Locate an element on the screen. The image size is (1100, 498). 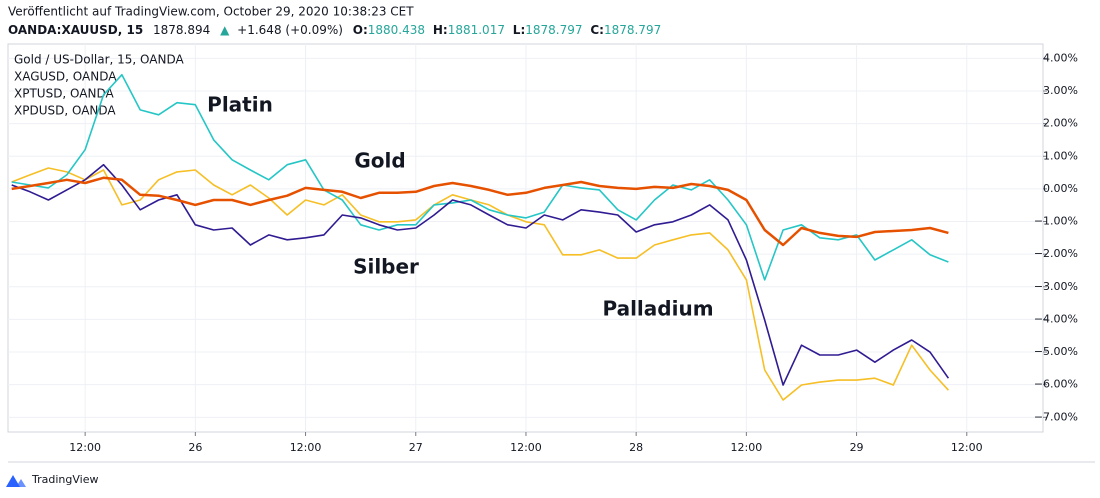
c-label: C: is located at coordinates (597, 30).